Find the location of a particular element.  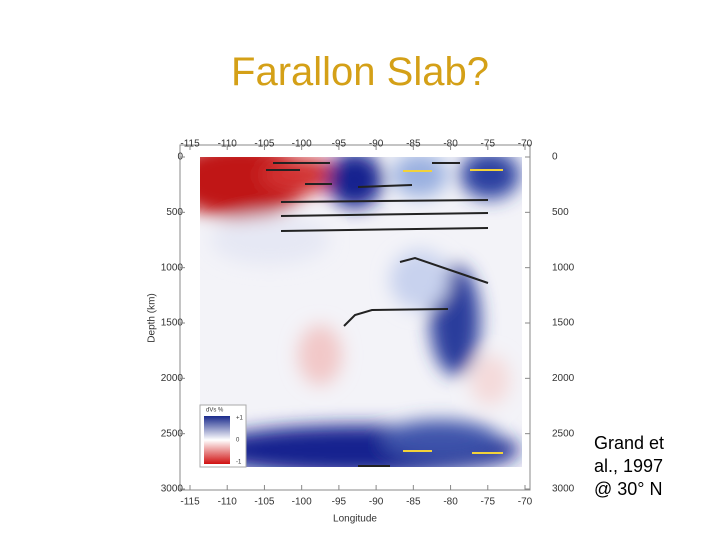

slide-title: Farallon Slab? is located at coordinates (360, 72).